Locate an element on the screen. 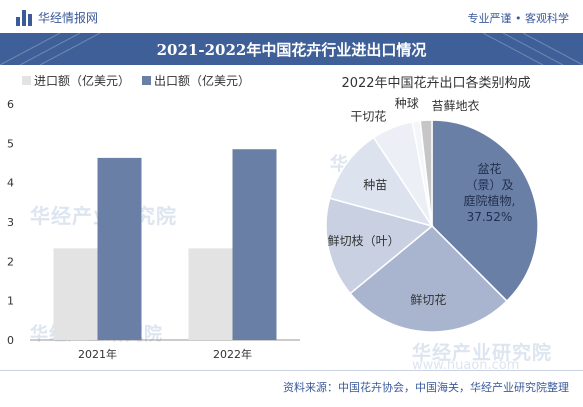  y-tick-label: 4 is located at coordinates (10, 183).